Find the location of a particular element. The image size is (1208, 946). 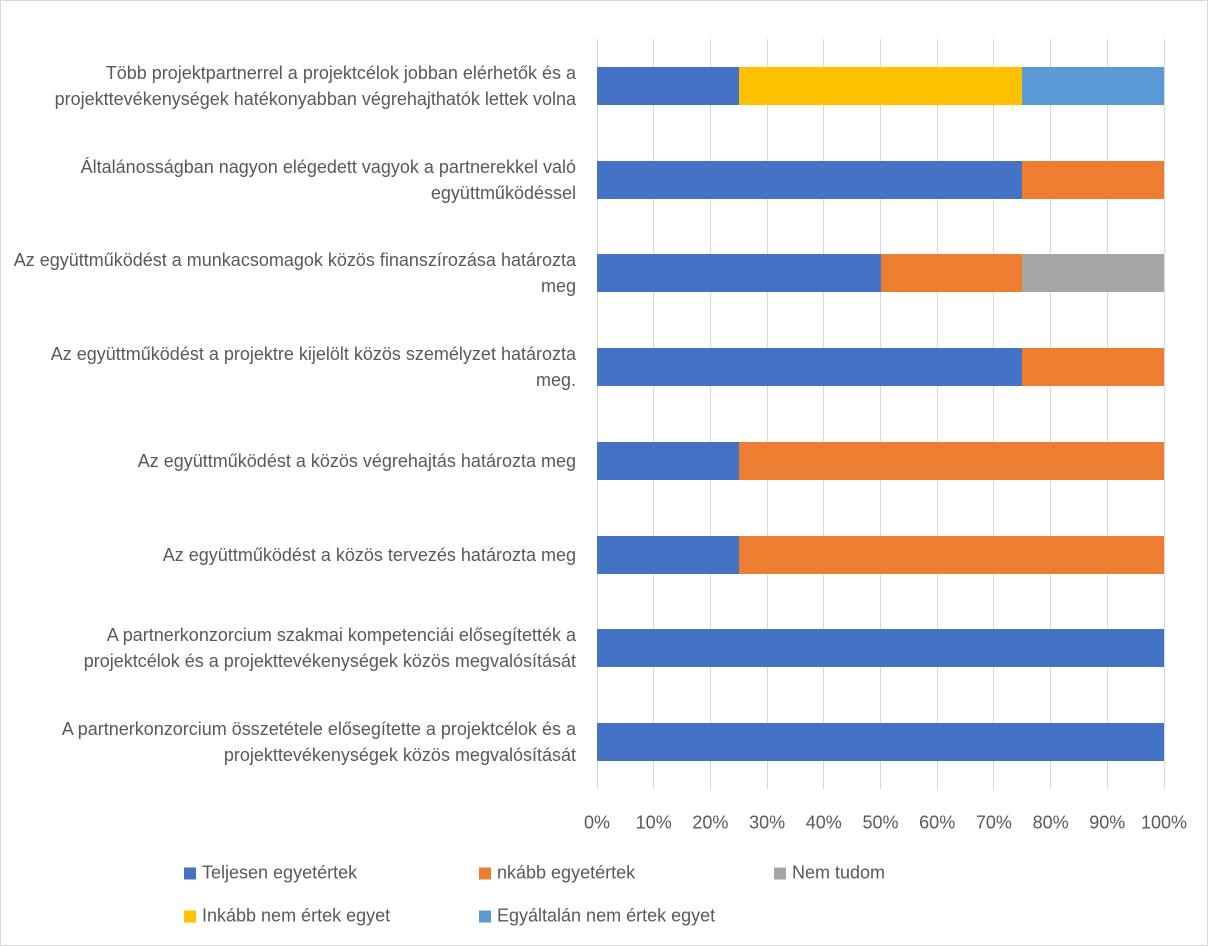

x-tick-label: 40% is located at coordinates (823, 822).